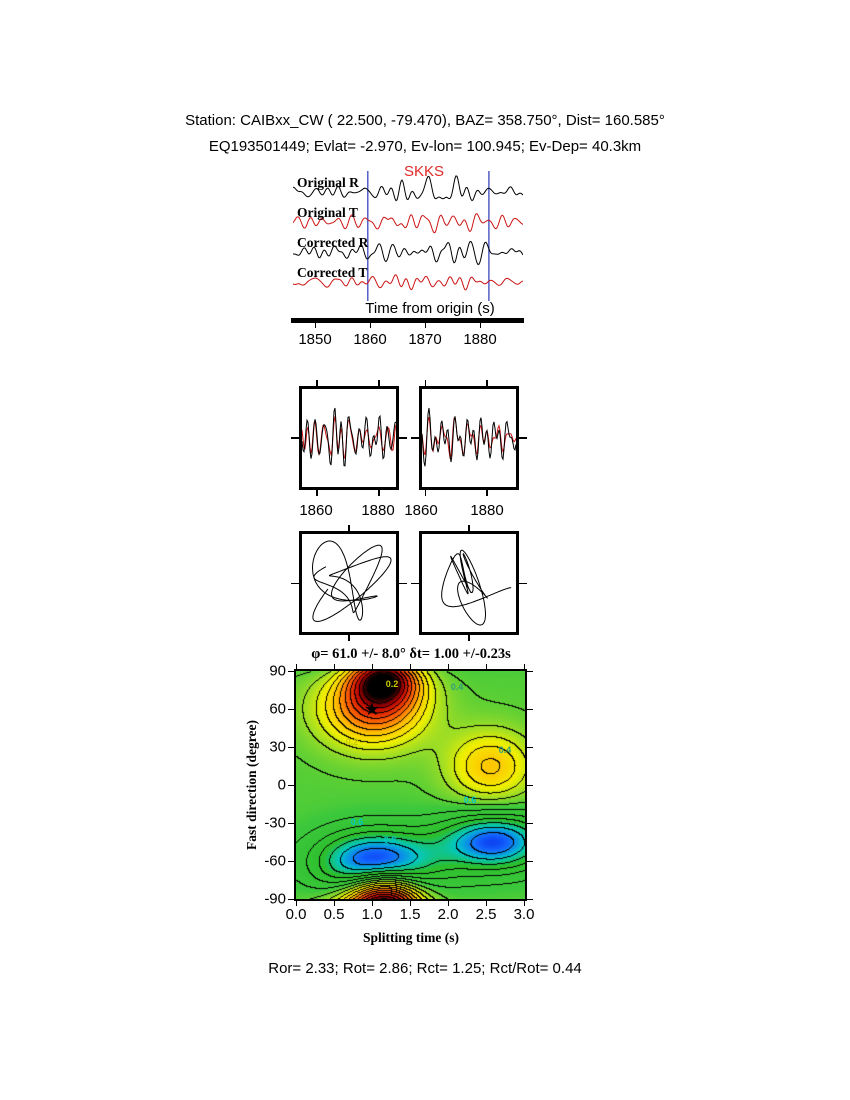 The width and height of the screenshot is (850, 1100). Describe the element at coordinates (333, 242) in the screenshot. I see `trace-label-corrected-r: Corrected R` at that location.